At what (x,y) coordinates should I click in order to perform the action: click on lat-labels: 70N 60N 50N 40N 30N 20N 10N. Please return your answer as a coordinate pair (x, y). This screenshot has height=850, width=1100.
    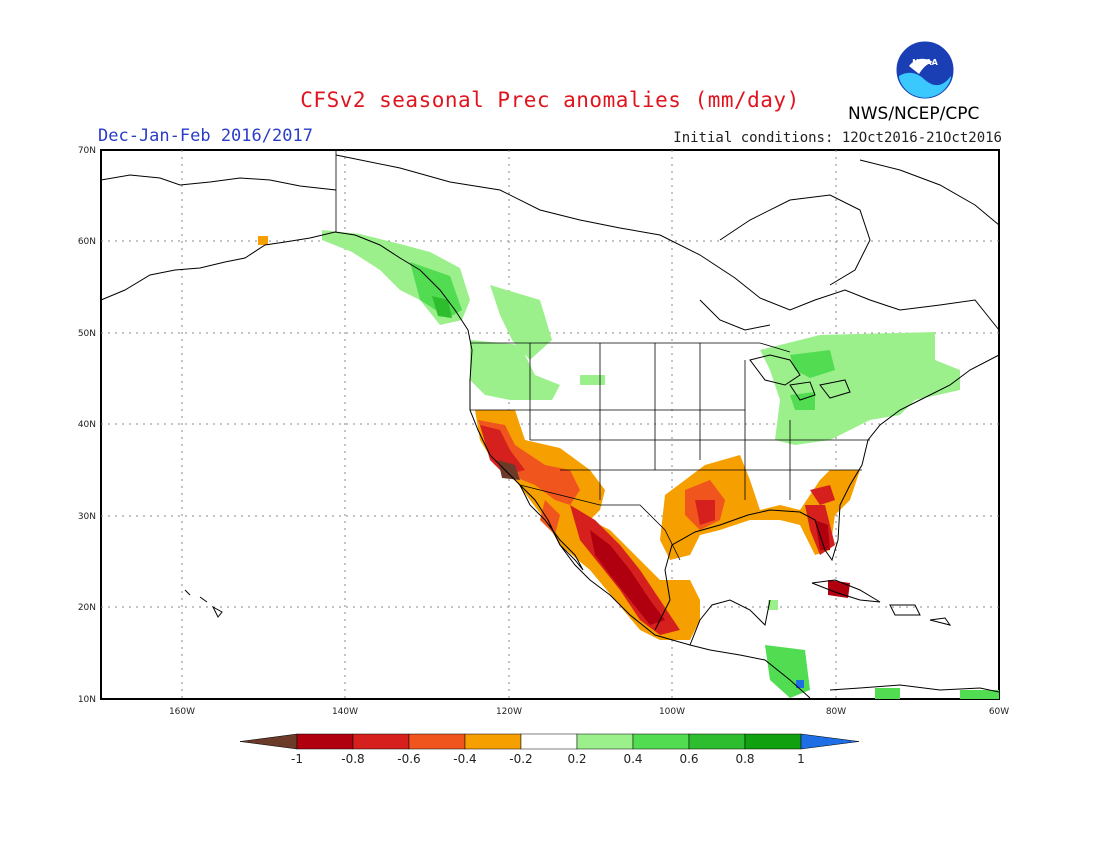
    Looking at the image, I should click on (87, 425).